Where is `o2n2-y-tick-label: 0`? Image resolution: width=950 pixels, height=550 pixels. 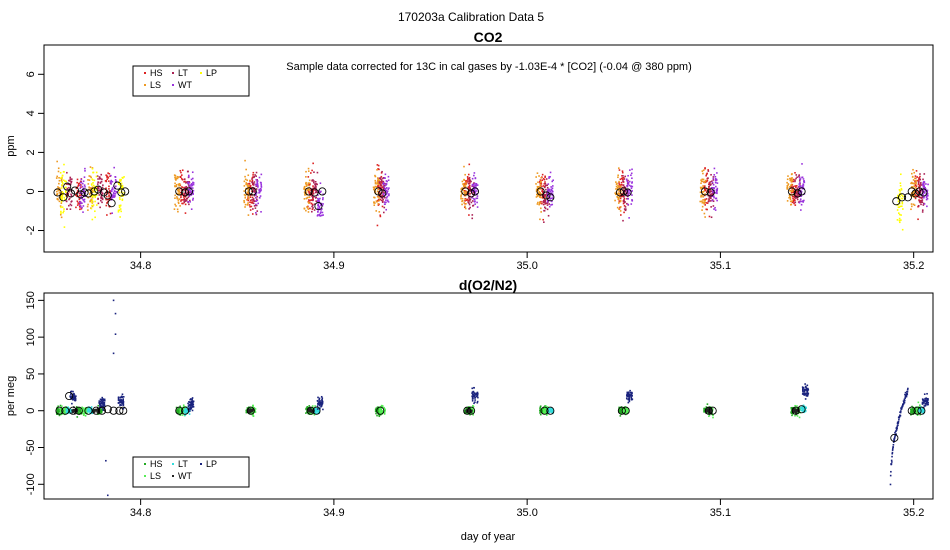 o2n2-y-tick-label: 0 is located at coordinates (31, 411).